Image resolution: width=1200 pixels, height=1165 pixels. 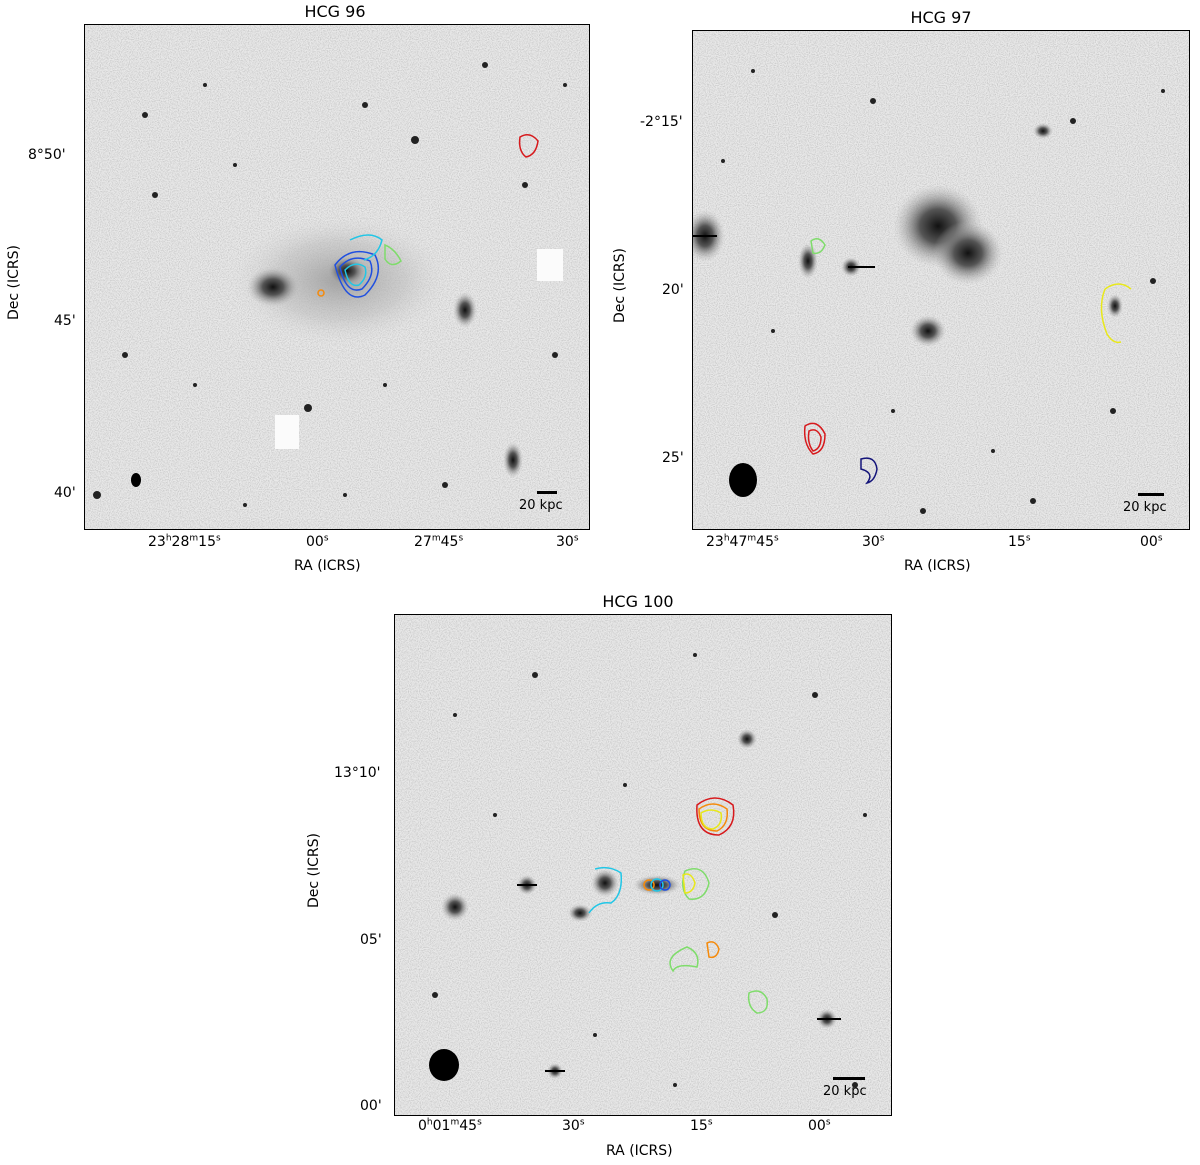 I want to click on x-tick-label: 23h28m15s, so click(x=184, y=541).